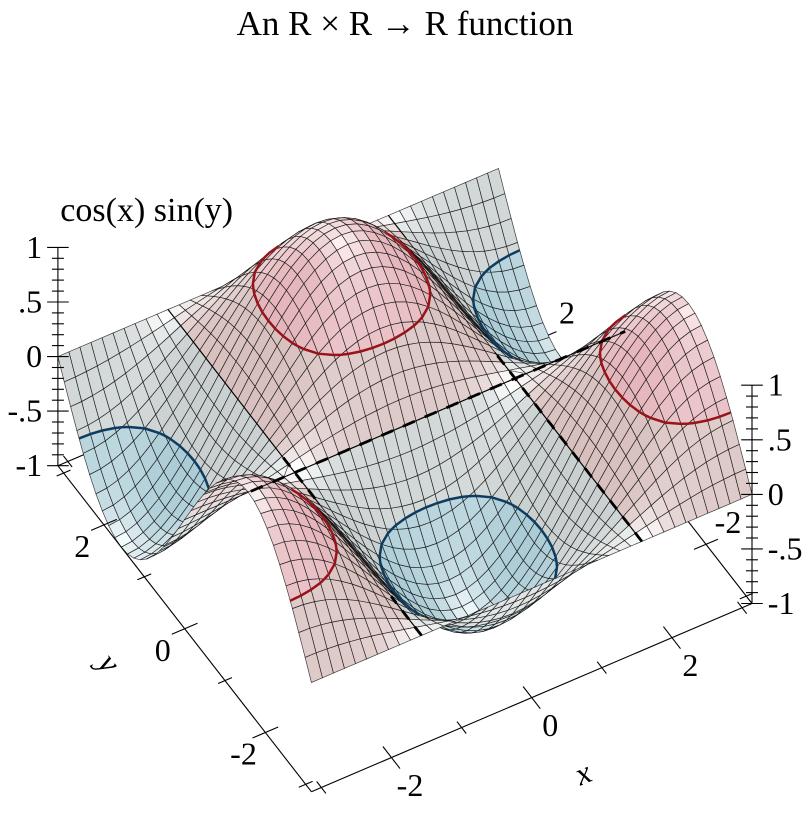 The width and height of the screenshot is (812, 817). What do you see at coordinates (405, 23) in the screenshot?
I see `svg-text: An R × R → R function` at bounding box center [405, 23].